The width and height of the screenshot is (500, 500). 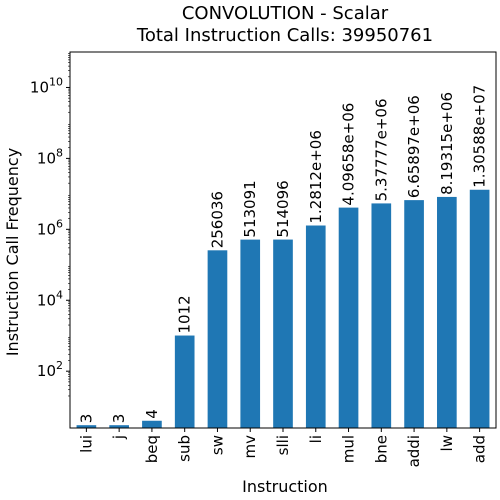 I want to click on bar-value-label-lui: 3, so click(x=86, y=419).